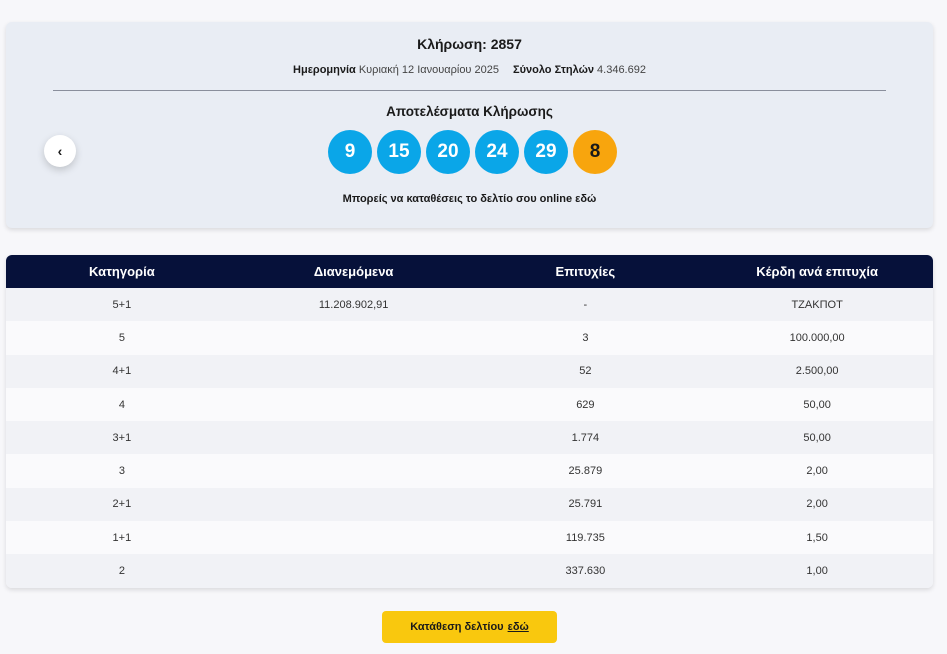  Describe the element at coordinates (122, 371) in the screenshot. I see `cell-category: 4+1` at that location.